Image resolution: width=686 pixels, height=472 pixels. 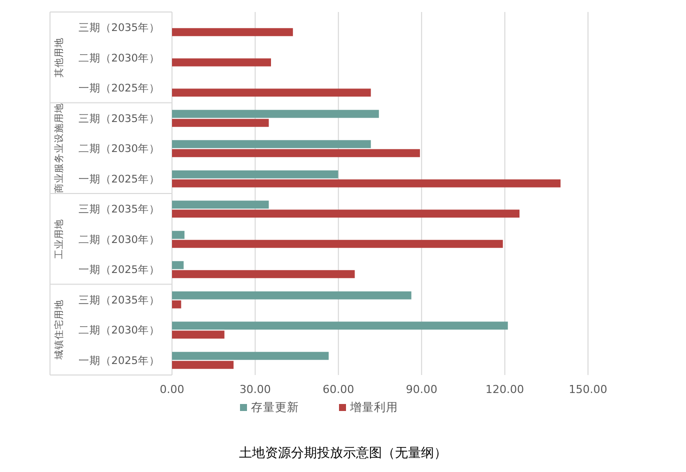 What do you see at coordinates (373, 407) in the screenshot?
I see `legend-label: 增量利用` at bounding box center [373, 407].